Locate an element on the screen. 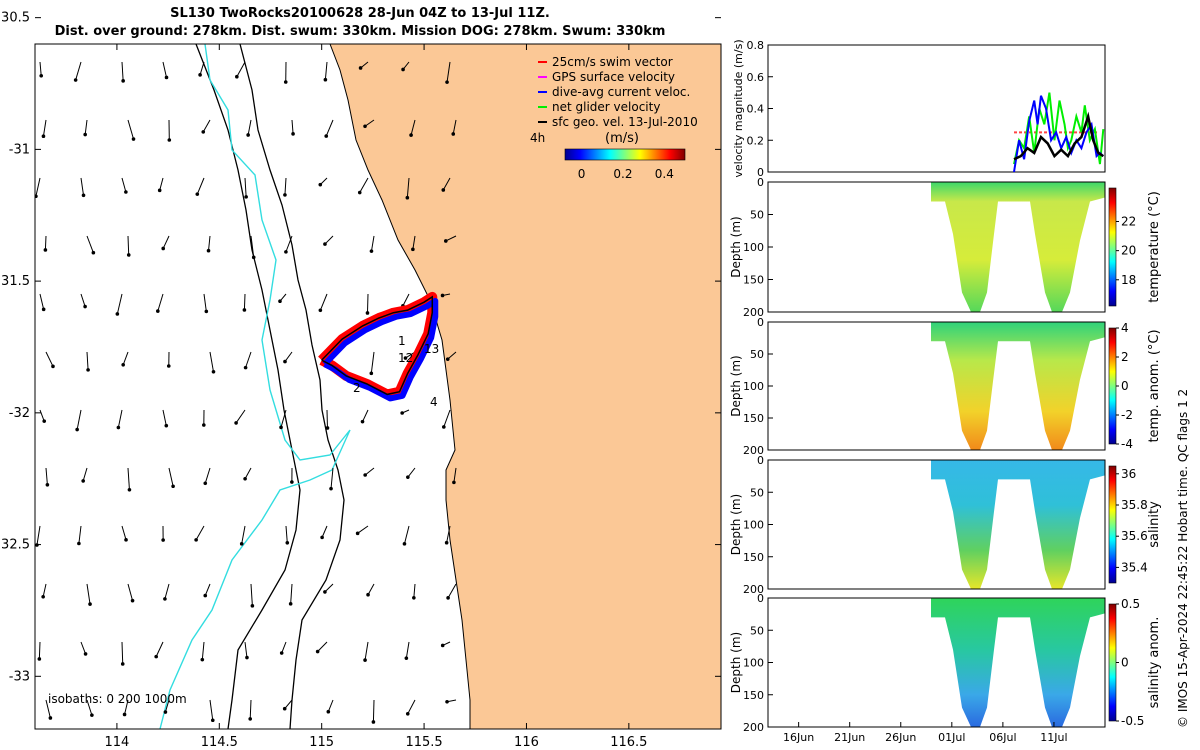 The height and width of the screenshot is (750, 1200). legend-entry-4-label: sfc geo. vel. 13-Jul-2010 is located at coordinates (625, 122).